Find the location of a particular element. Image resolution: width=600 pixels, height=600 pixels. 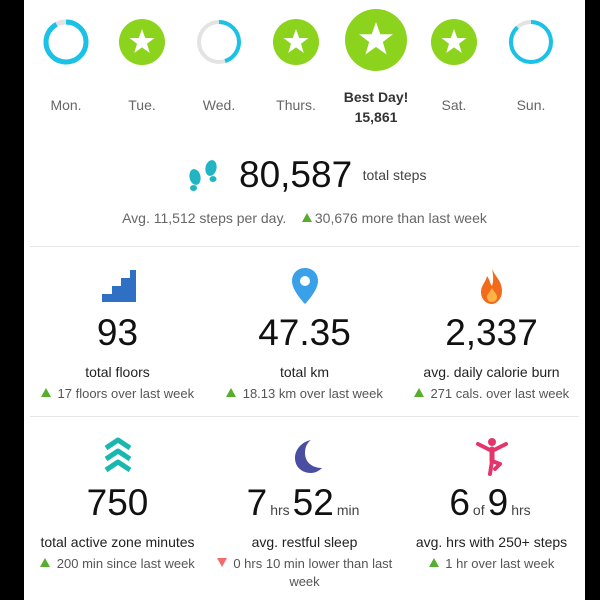

day-saturday: Sat. is located at coordinates (454, 65).